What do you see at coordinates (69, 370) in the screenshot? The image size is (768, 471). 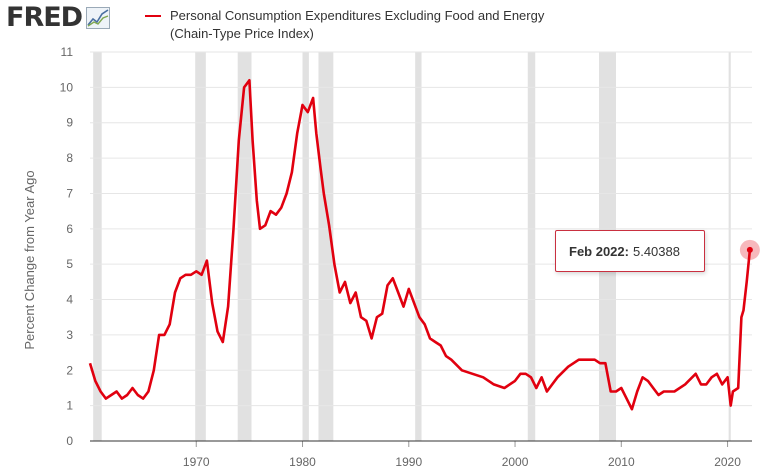 I see `y-tick-label: 2` at bounding box center [69, 370].